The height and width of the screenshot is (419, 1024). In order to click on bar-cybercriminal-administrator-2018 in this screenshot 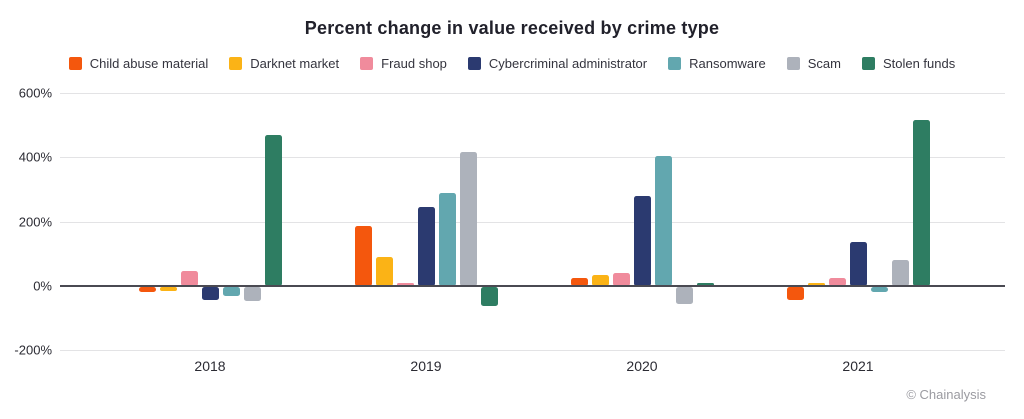, I will do `click(210, 293)`.